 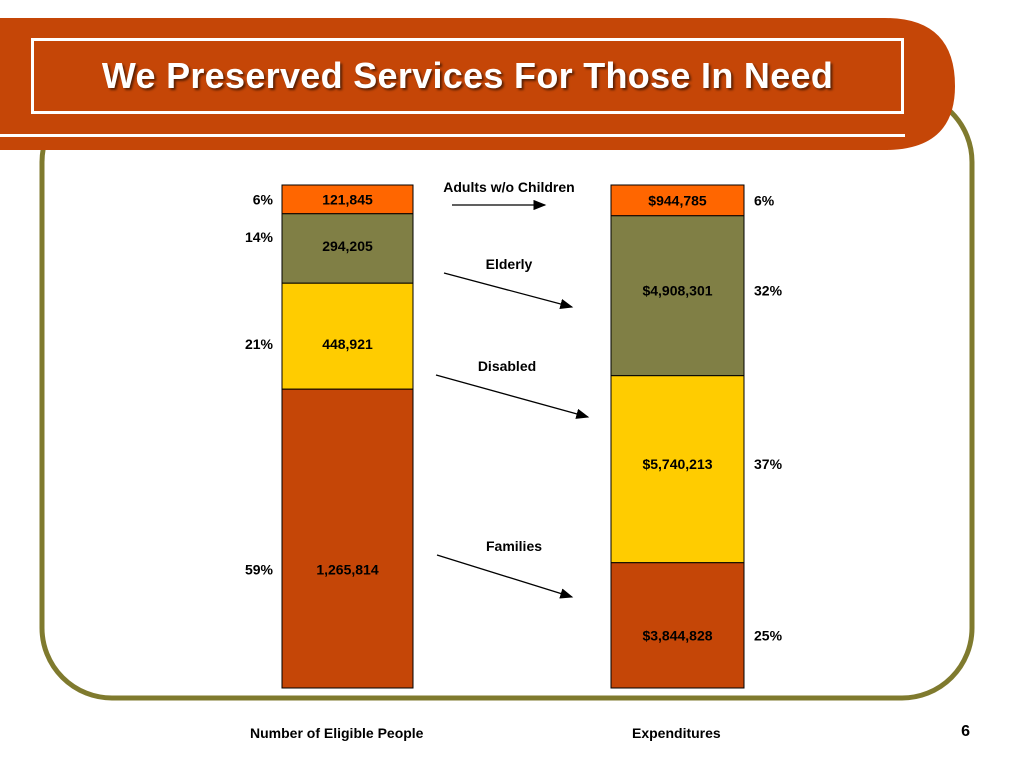 I want to click on bar-segment-people-disabled, so click(x=347, y=336).